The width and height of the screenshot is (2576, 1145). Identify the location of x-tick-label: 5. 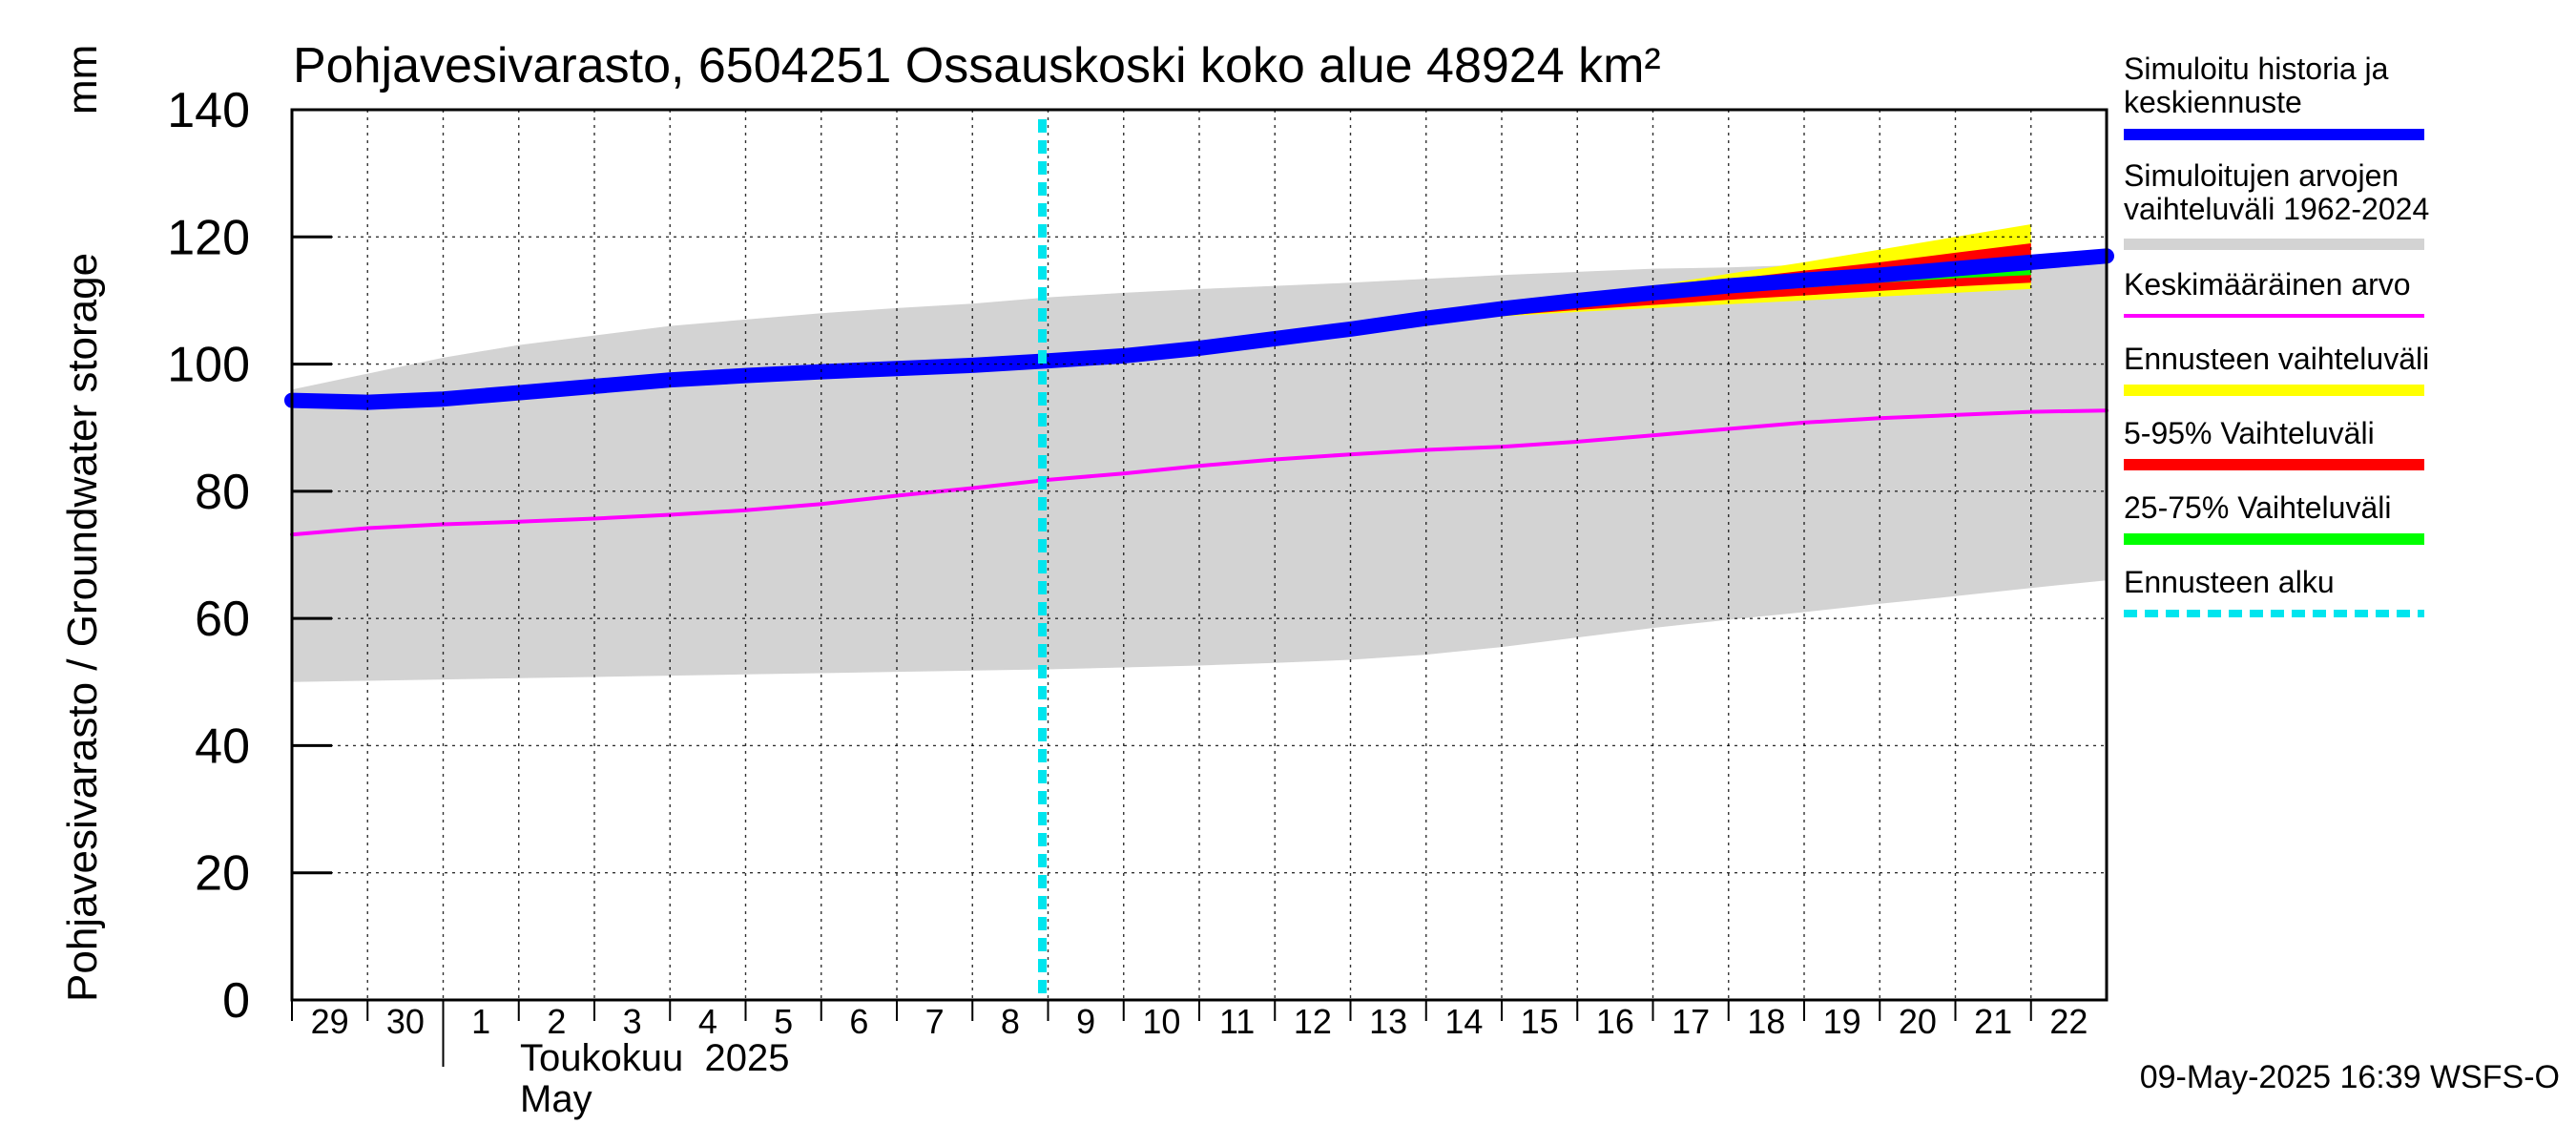
(783, 1022).